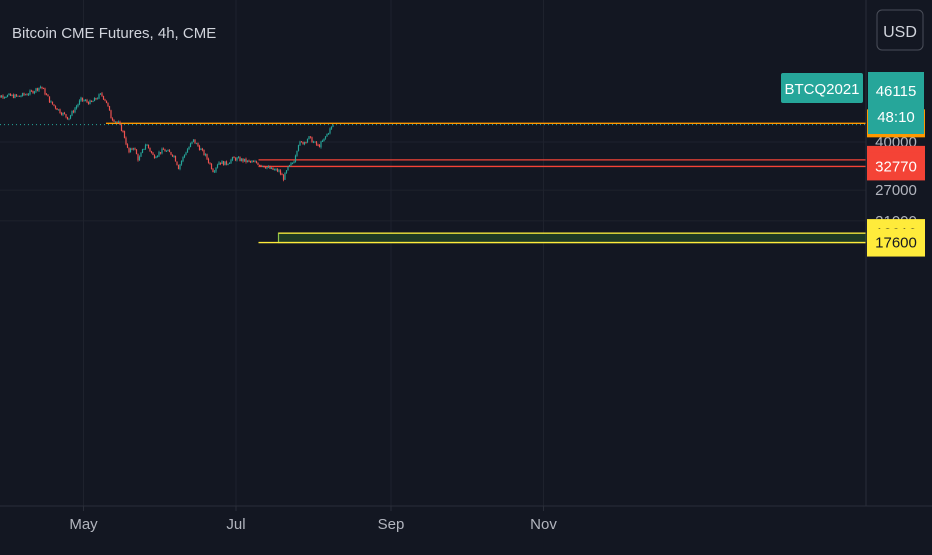 The image size is (932, 555). What do you see at coordinates (235, 524) in the screenshot?
I see `time-tick-label: Jul` at bounding box center [235, 524].